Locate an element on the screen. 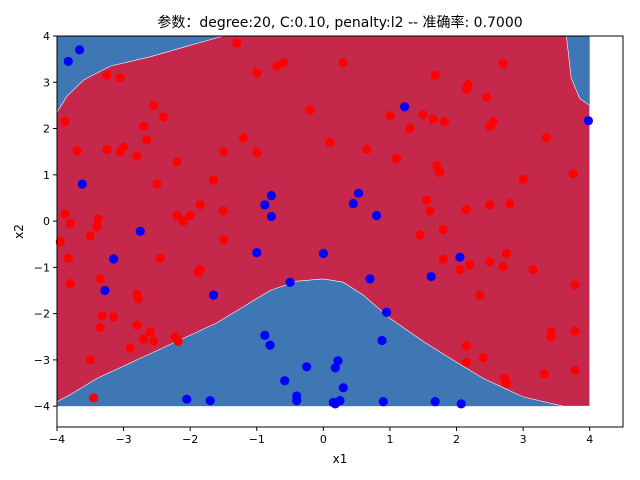 The width and height of the screenshot is (640, 480). x-tick-label: 3 is located at coordinates (523, 439).